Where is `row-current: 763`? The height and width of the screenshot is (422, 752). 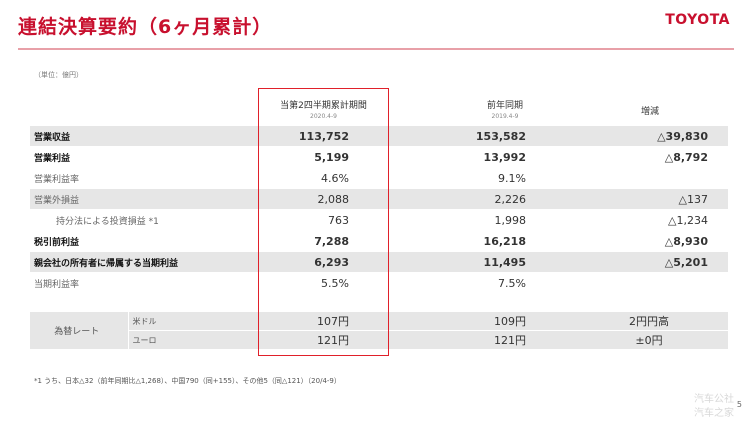 row-current: 763 is located at coordinates (323, 220).